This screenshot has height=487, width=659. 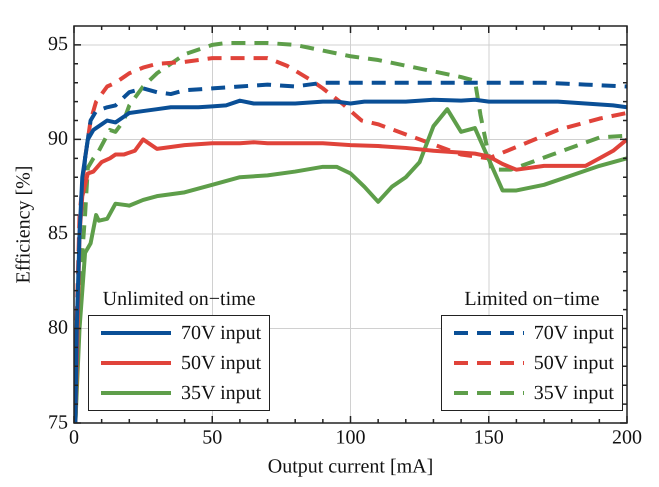 I want to click on y-tick-label: 90, so click(x=58, y=139).